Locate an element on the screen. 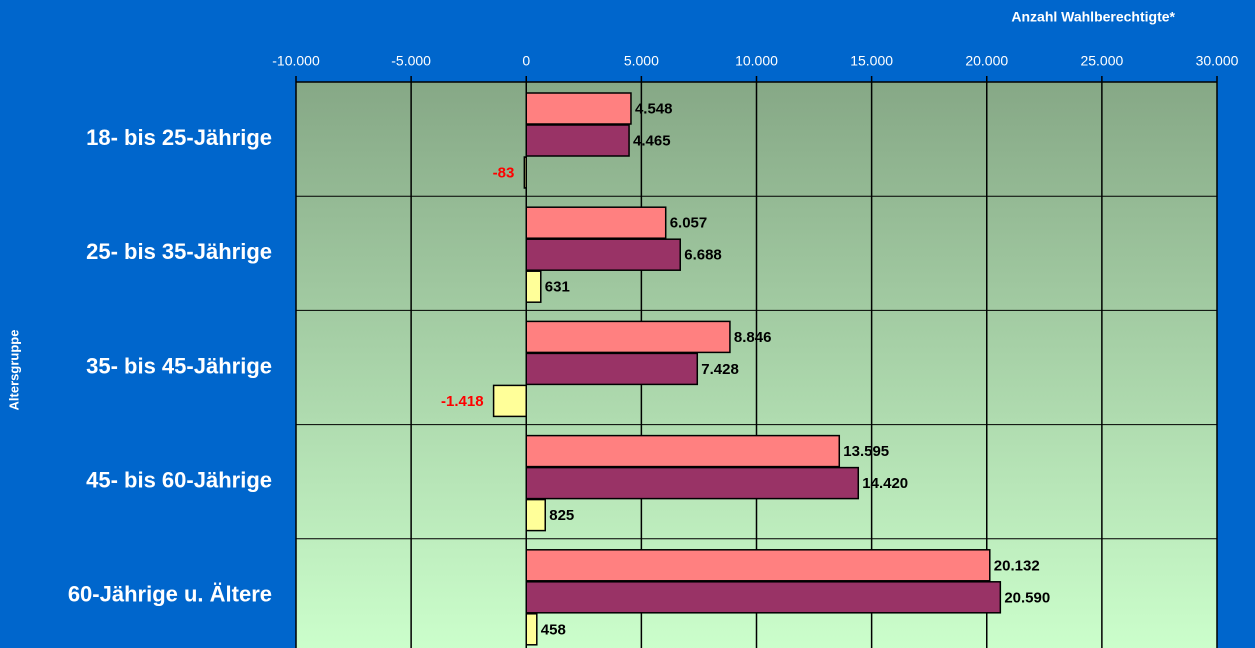  x-tick-label: 25.000 is located at coordinates (1101, 61).